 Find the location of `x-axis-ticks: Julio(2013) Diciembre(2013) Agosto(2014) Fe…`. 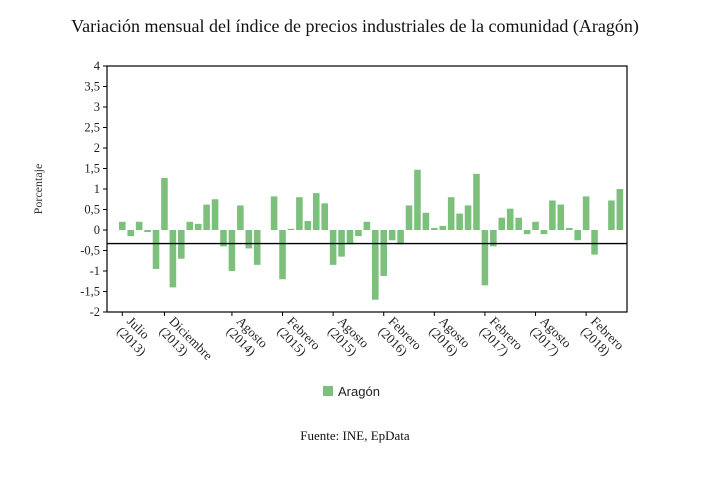

x-axis-ticks: Julio(2013) Diciembre(2013) Agosto(2014) Fe… is located at coordinates (370, 337).